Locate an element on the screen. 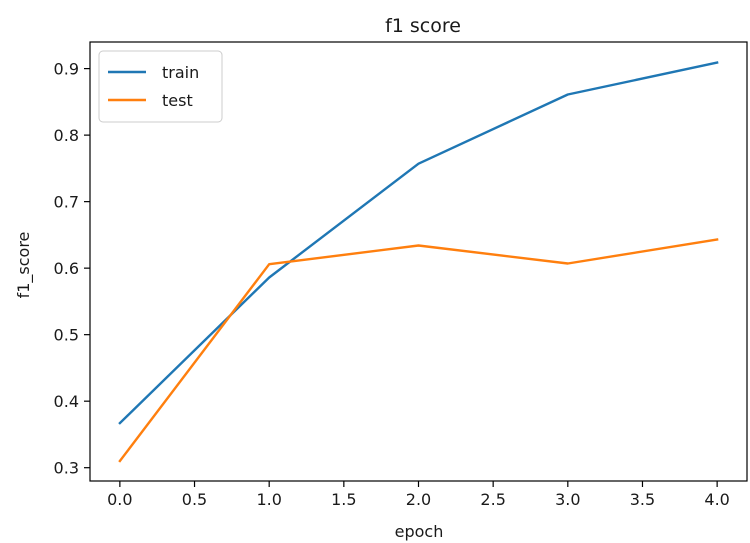 Image resolution: width=750 pixels, height=543 pixels. y-axis-label: f1_score is located at coordinates (24, 265).